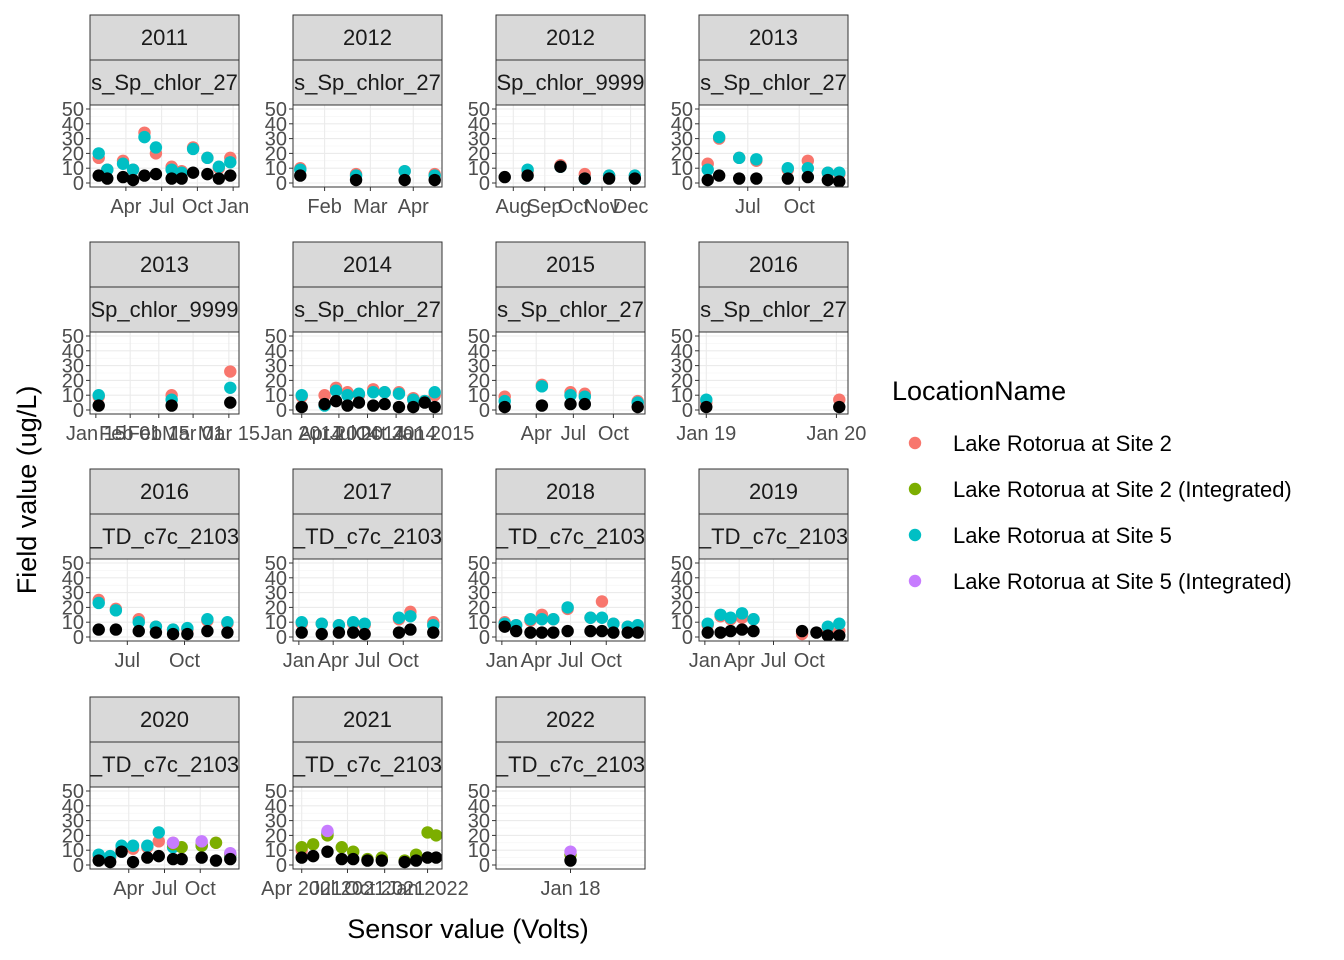 The image size is (1344, 960). I want to click on strip-sensor-label: Sp_chlor_9999, so click(570, 82).